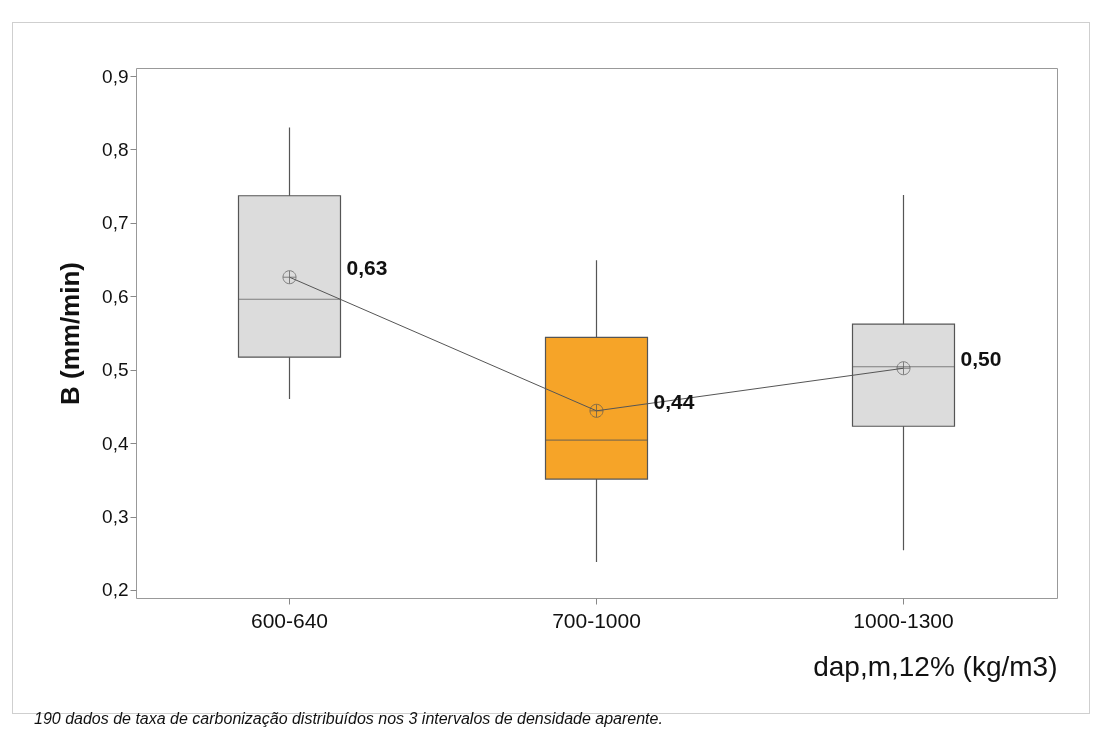 The width and height of the screenshot is (1096, 740). I want to click on x-axis-title: dap,m,12% (kg/m3), so click(935, 666).